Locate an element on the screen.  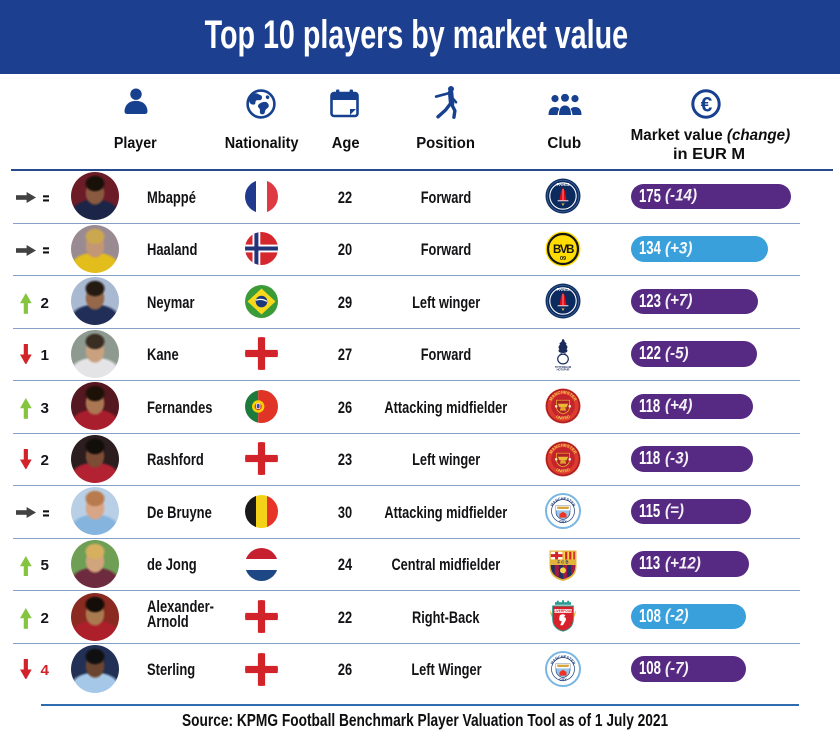
svg-text: TOTTENHAM is located at coordinates (563, 367).